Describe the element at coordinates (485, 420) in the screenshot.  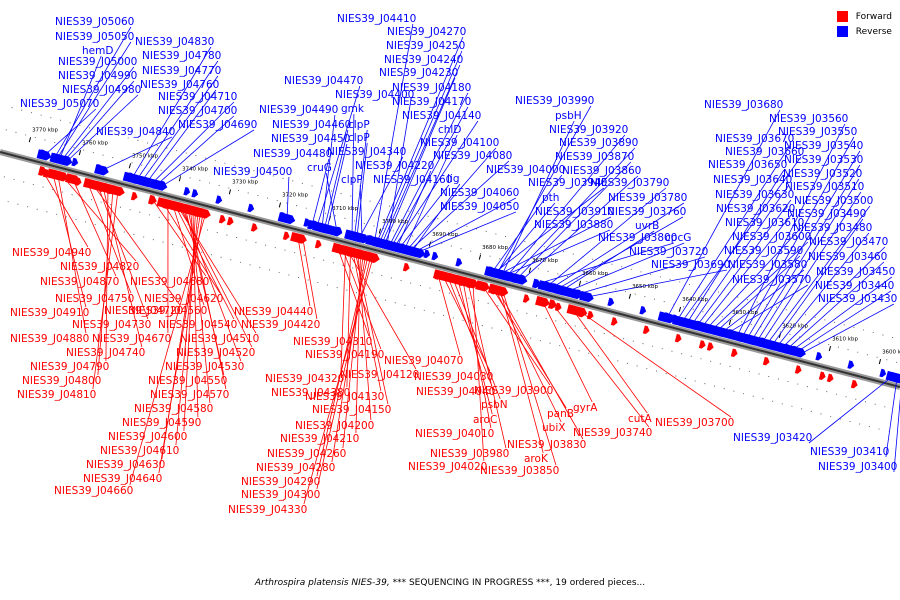
I see `forward-gene-label: aroC` at that location.